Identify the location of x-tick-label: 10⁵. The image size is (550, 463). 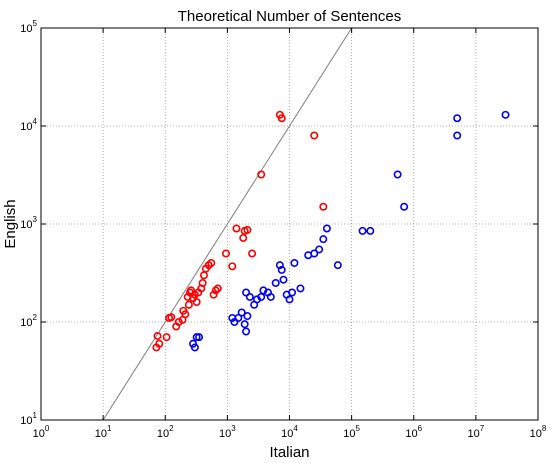
(351, 432).